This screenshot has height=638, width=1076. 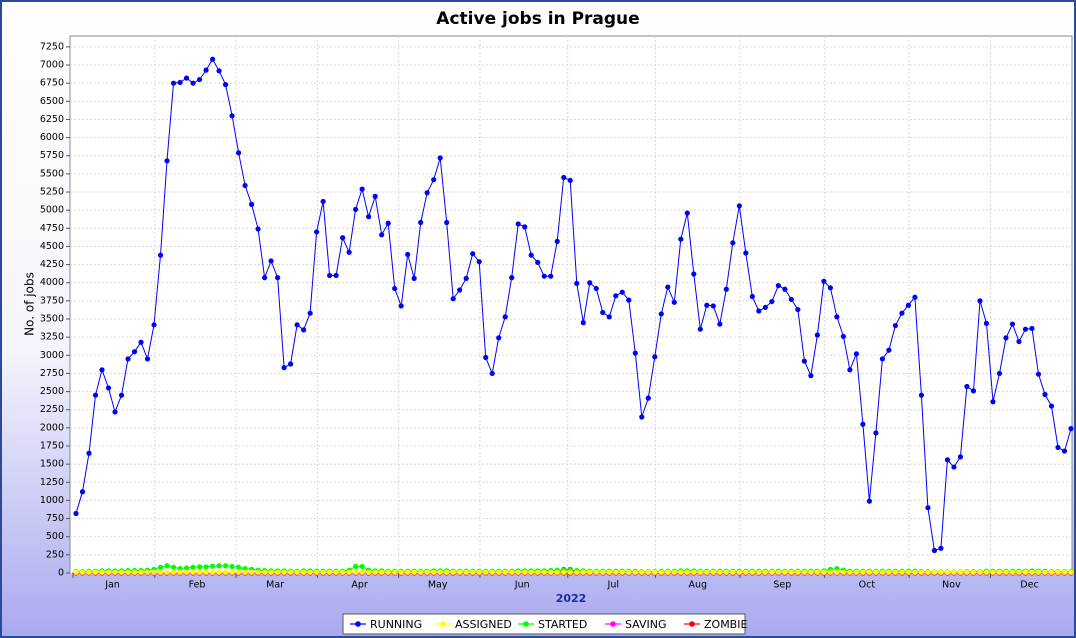 What do you see at coordinates (52, 65) in the screenshot?
I see `y-tick-label: 7000` at bounding box center [52, 65].